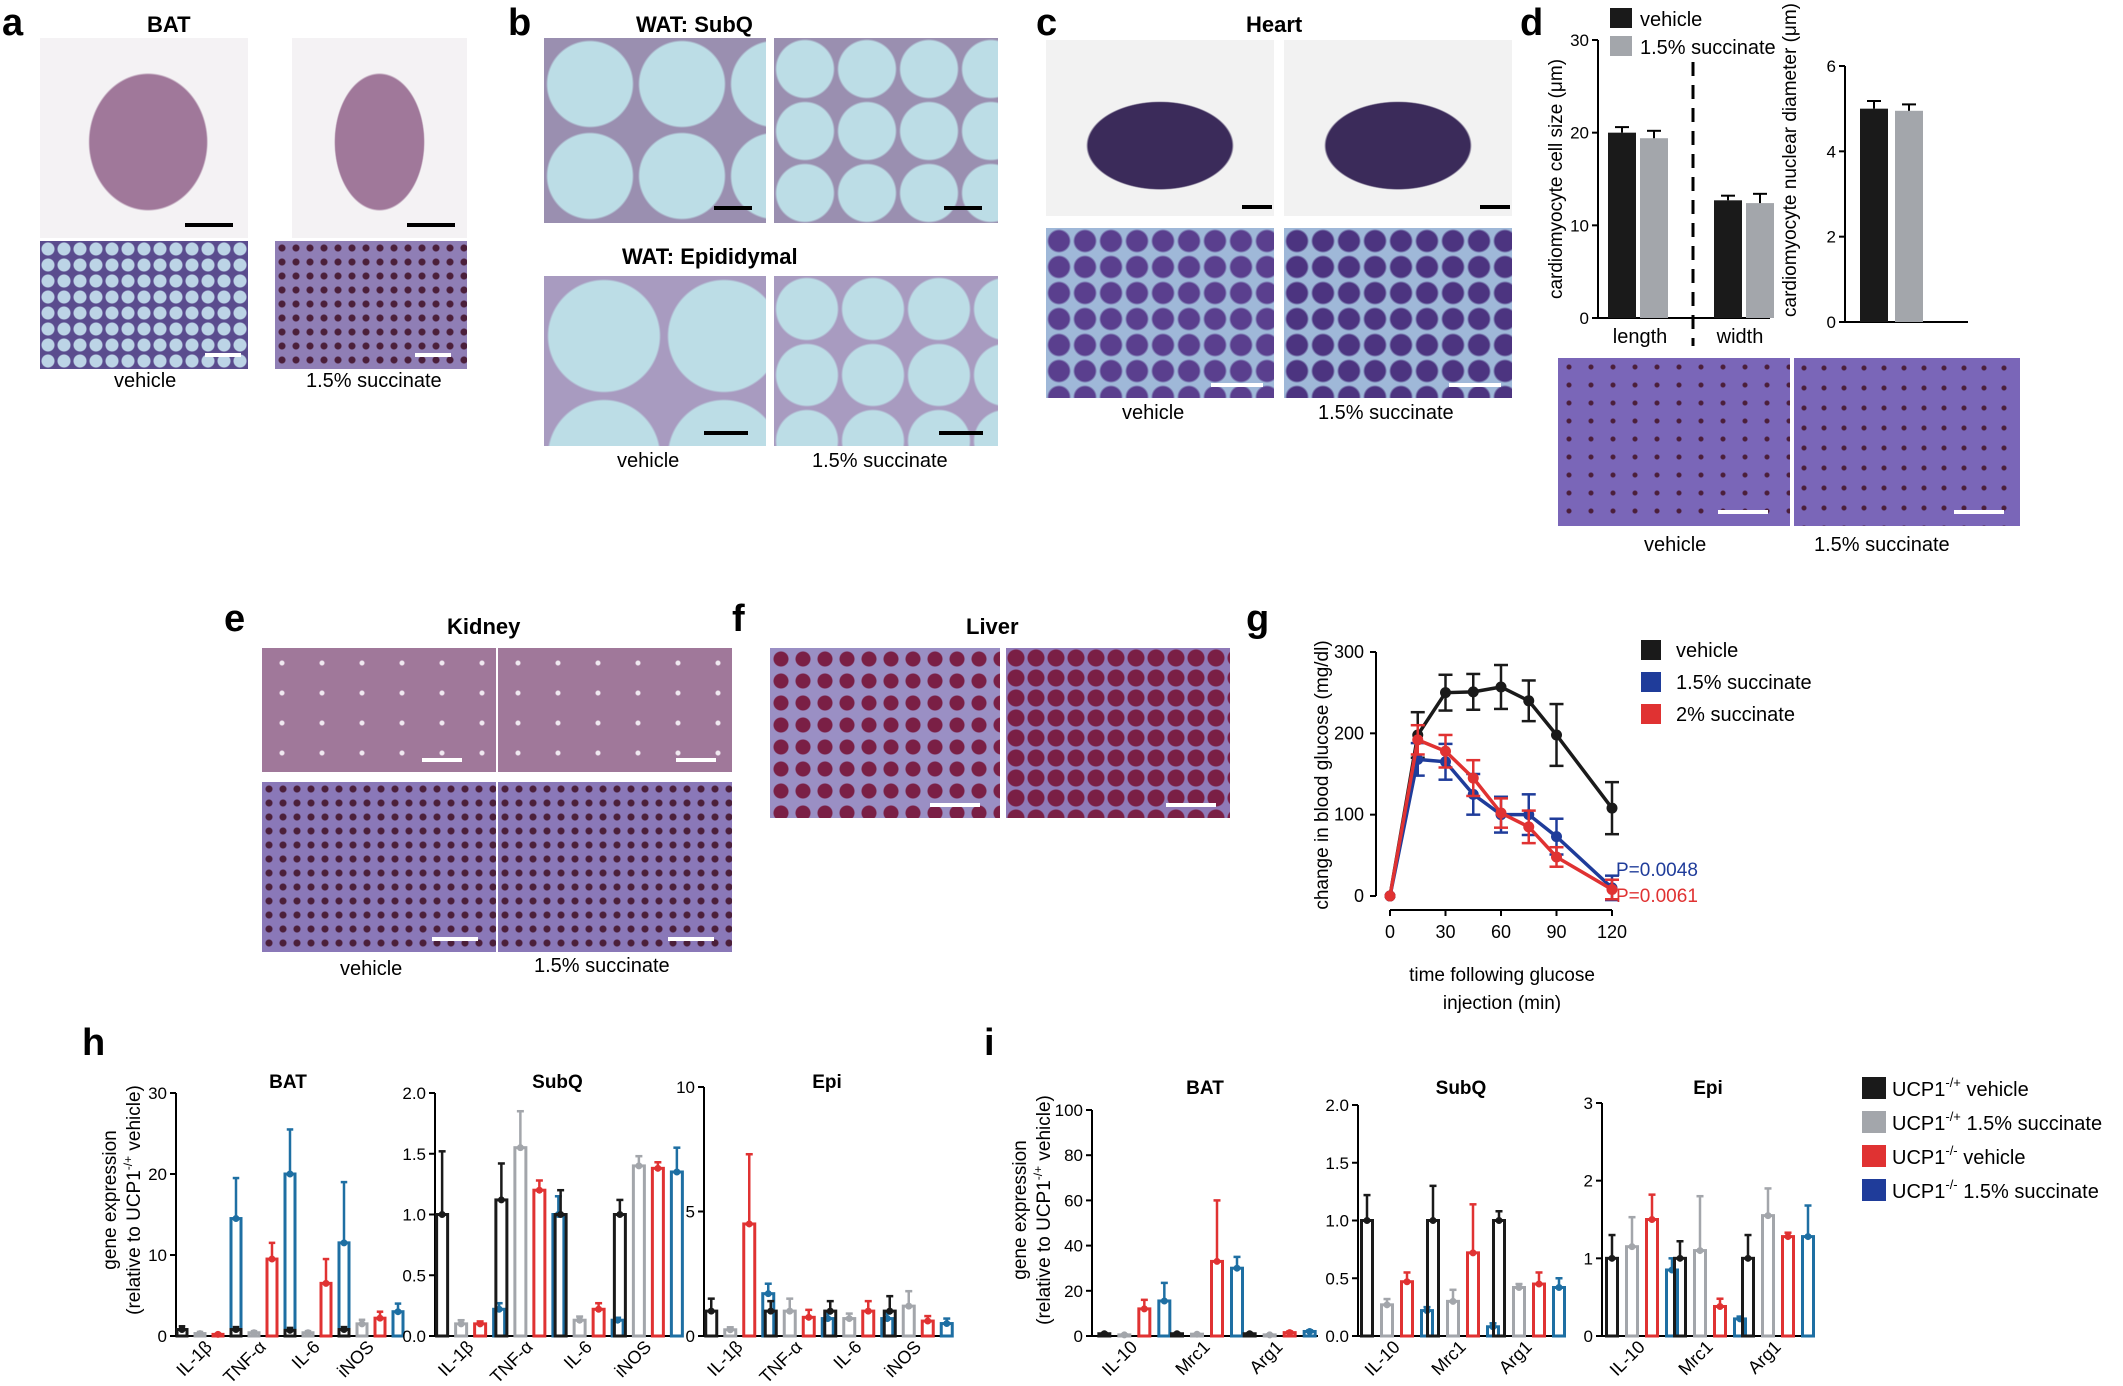 The width and height of the screenshot is (2123, 1386). Describe the element at coordinates (1153, 413) in the screenshot. I see `panel-c-label-vehicle: vehicle` at that location.